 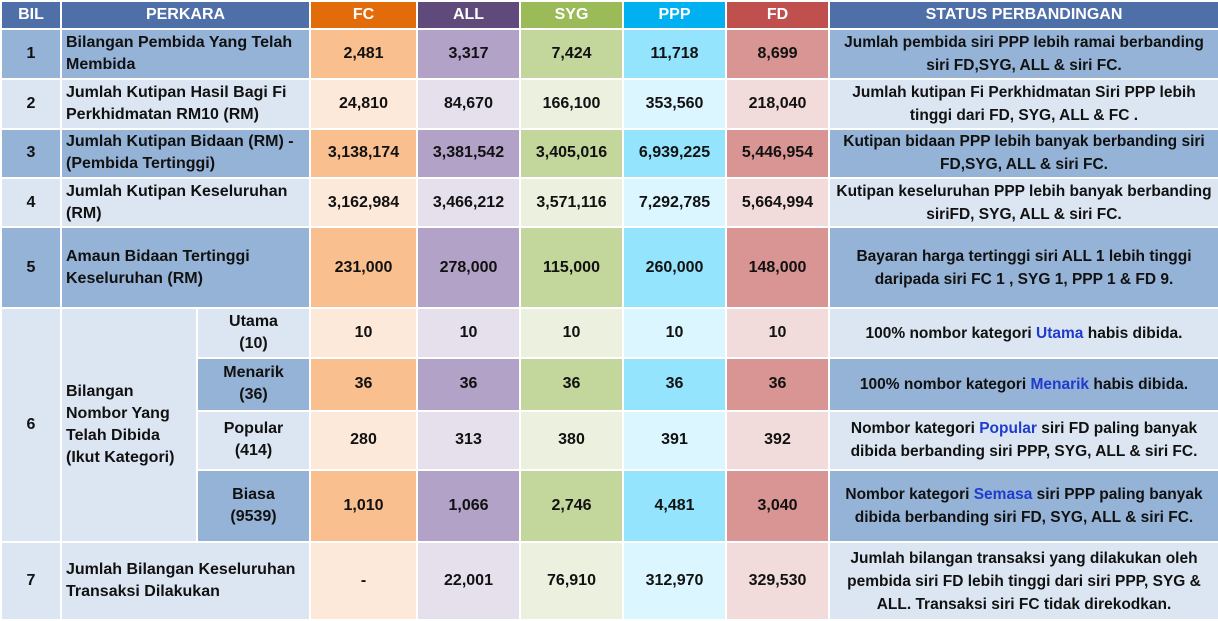 What do you see at coordinates (674, 440) in the screenshot?
I see `cell-ppp: 391` at bounding box center [674, 440].